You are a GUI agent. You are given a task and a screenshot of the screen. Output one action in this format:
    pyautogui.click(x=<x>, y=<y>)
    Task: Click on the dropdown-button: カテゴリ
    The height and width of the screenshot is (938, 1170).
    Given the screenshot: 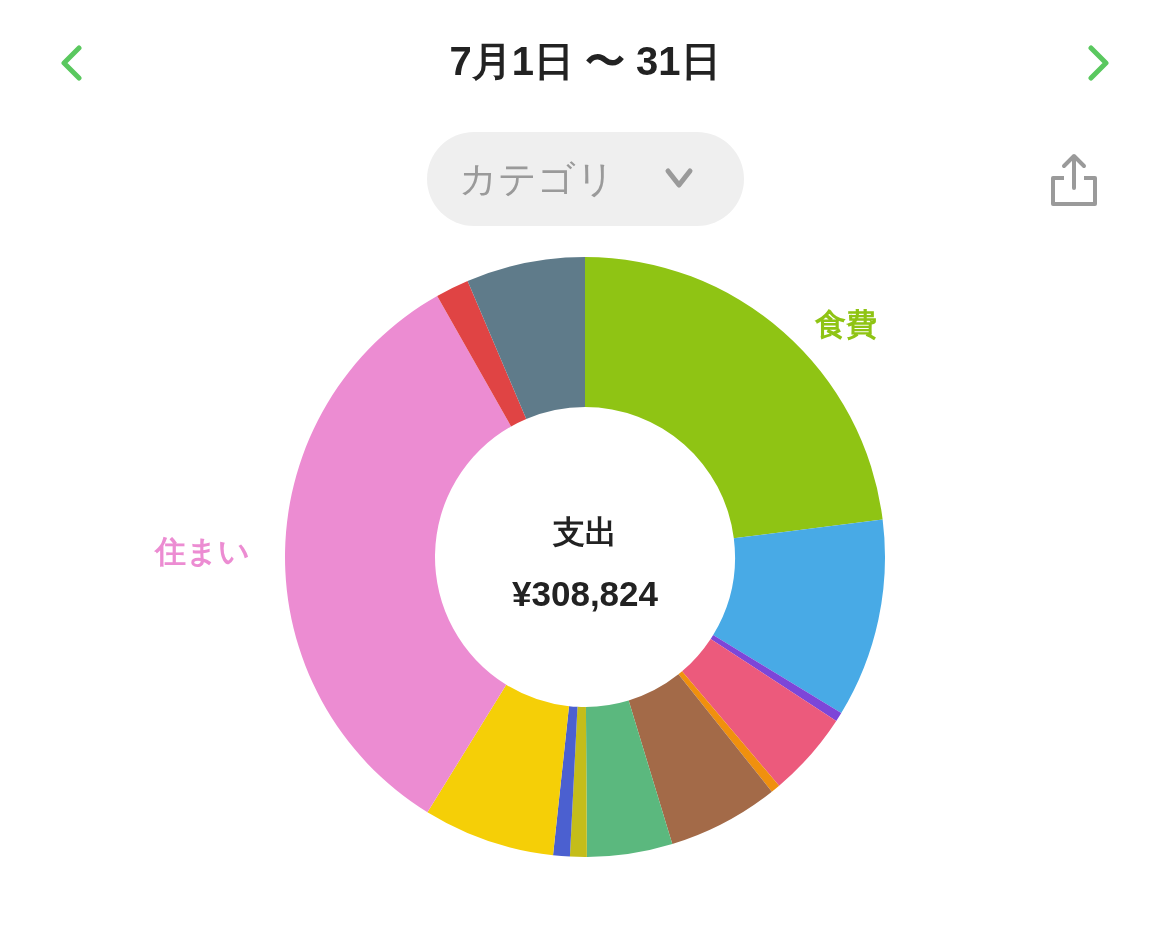 What is the action you would take?
    pyautogui.click(x=585, y=179)
    